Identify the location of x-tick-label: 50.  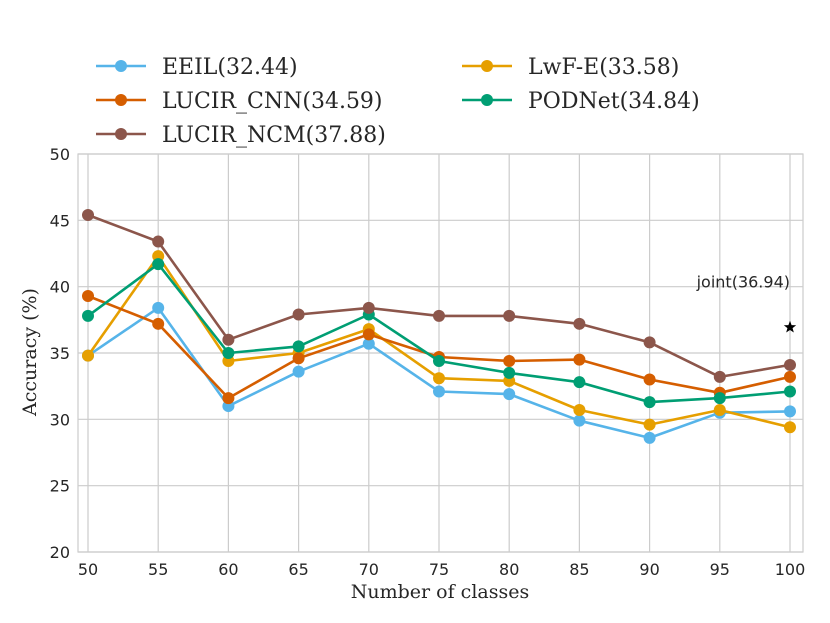
(88, 569).